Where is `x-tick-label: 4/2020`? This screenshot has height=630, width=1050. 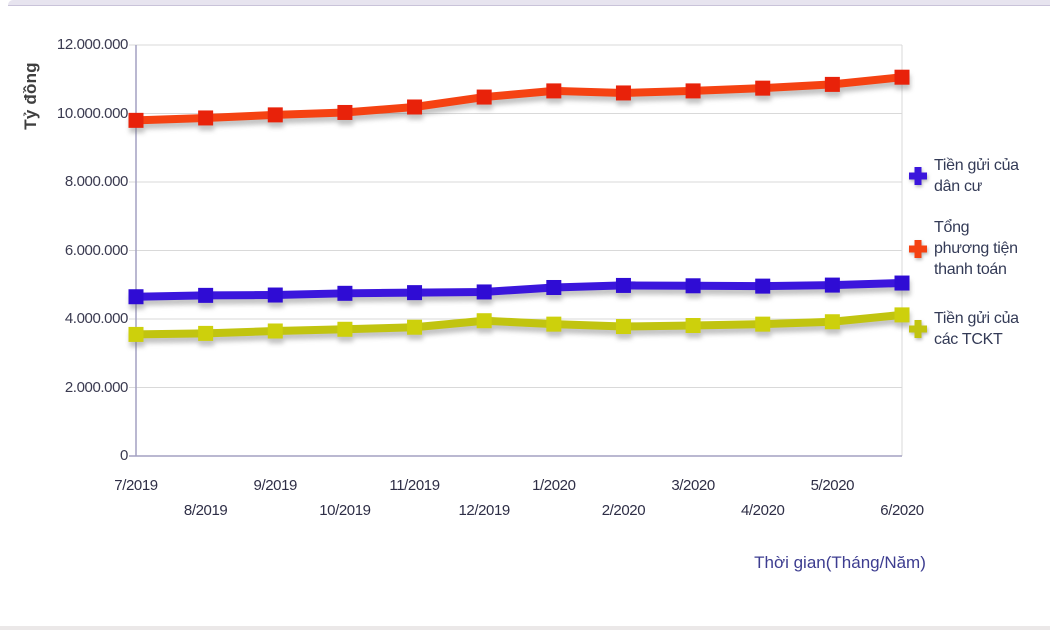
x-tick-label: 4/2020 is located at coordinates (762, 510).